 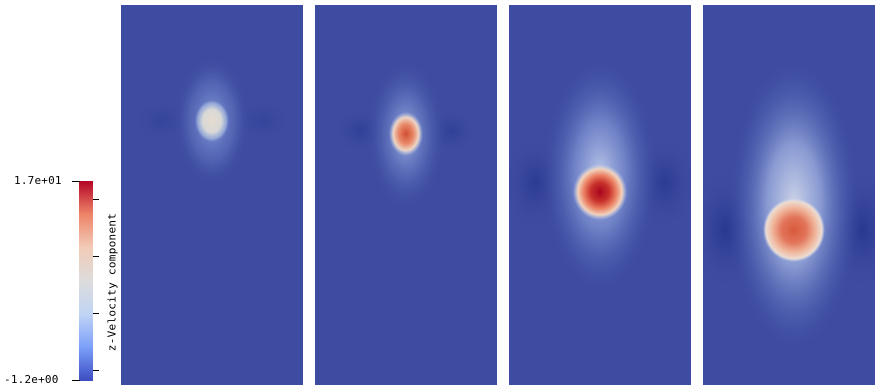 I want to click on colorbar-min-label: -1.2e+00, so click(x=31, y=379).